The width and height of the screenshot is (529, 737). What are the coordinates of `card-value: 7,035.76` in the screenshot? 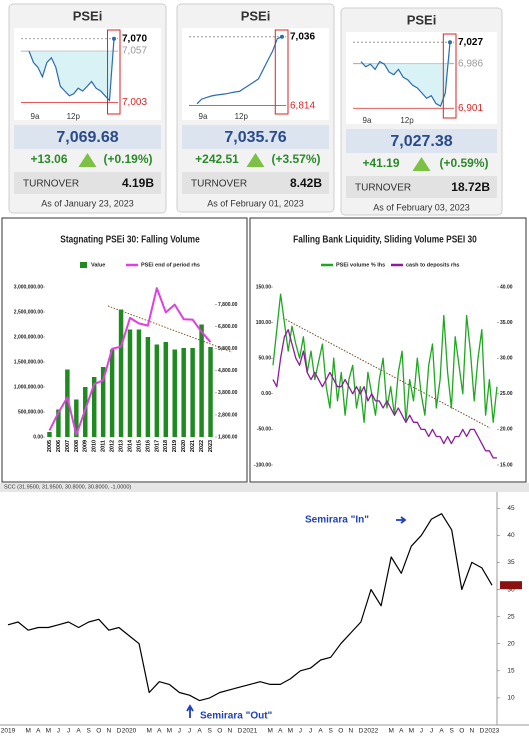 It's located at (255, 137).